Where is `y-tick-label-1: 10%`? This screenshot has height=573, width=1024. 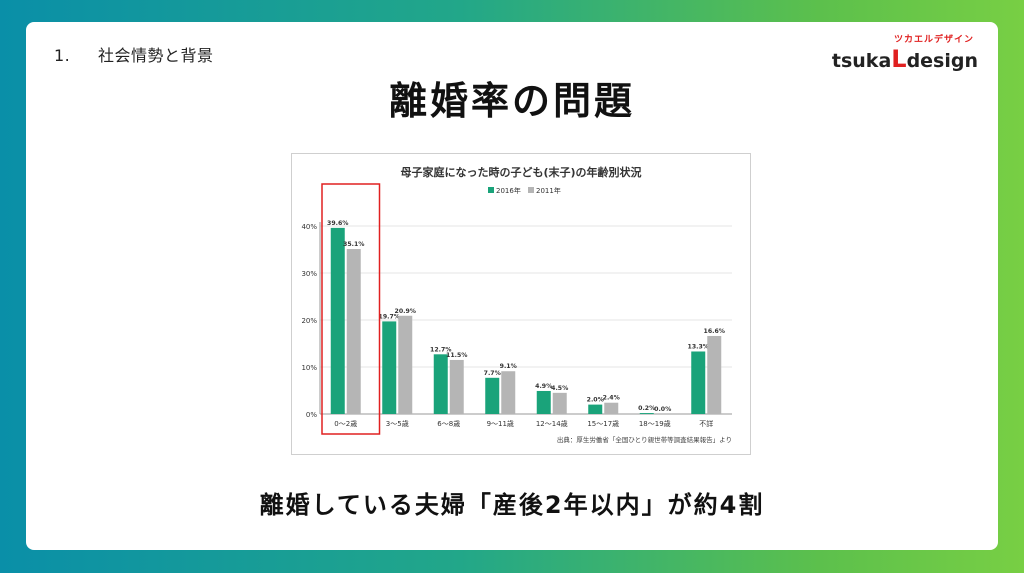
y-tick-label-1: 10% is located at coordinates (309, 368).